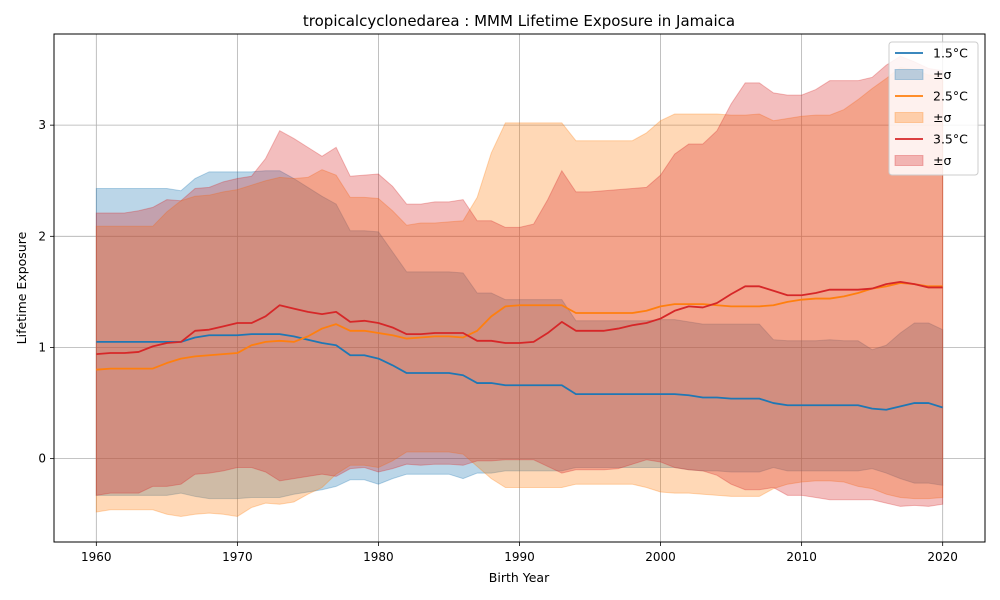  What do you see at coordinates (950, 53) in the screenshot?
I see `legend-label: 1.5°C` at bounding box center [950, 53].